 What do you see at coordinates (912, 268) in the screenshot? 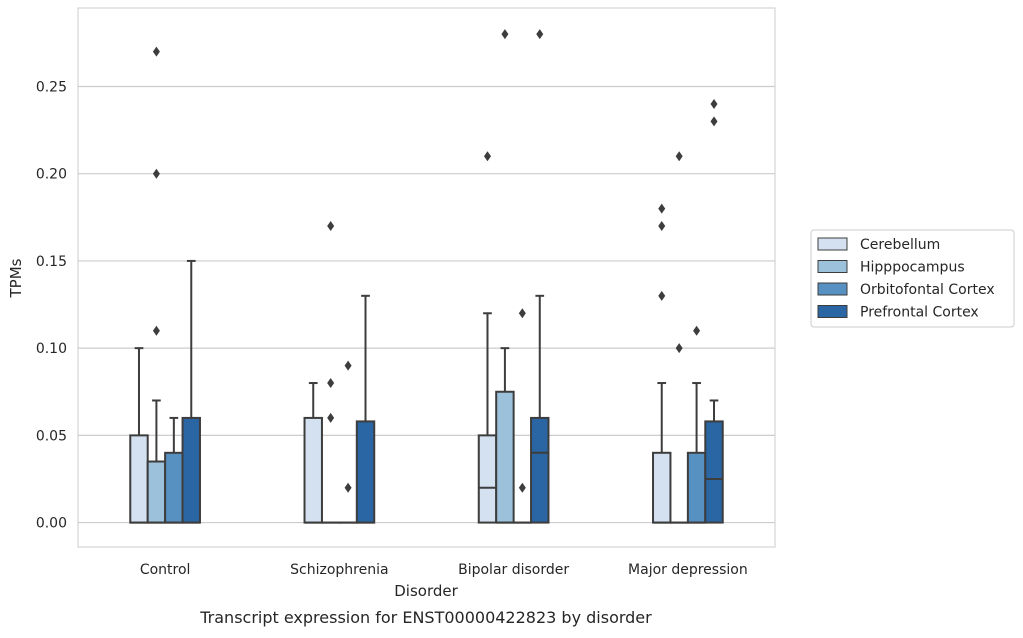
I see `legend-label: Hipppocampus` at bounding box center [912, 268].